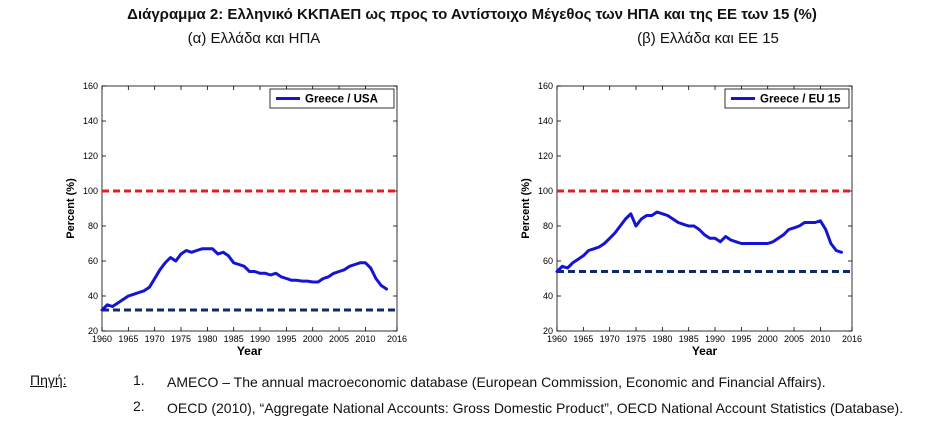 The height and width of the screenshot is (446, 944). Describe the element at coordinates (708, 38) in the screenshot. I see `chart-b-subtitle: (β) Ελλάδα και ΕΕ 15` at that location.